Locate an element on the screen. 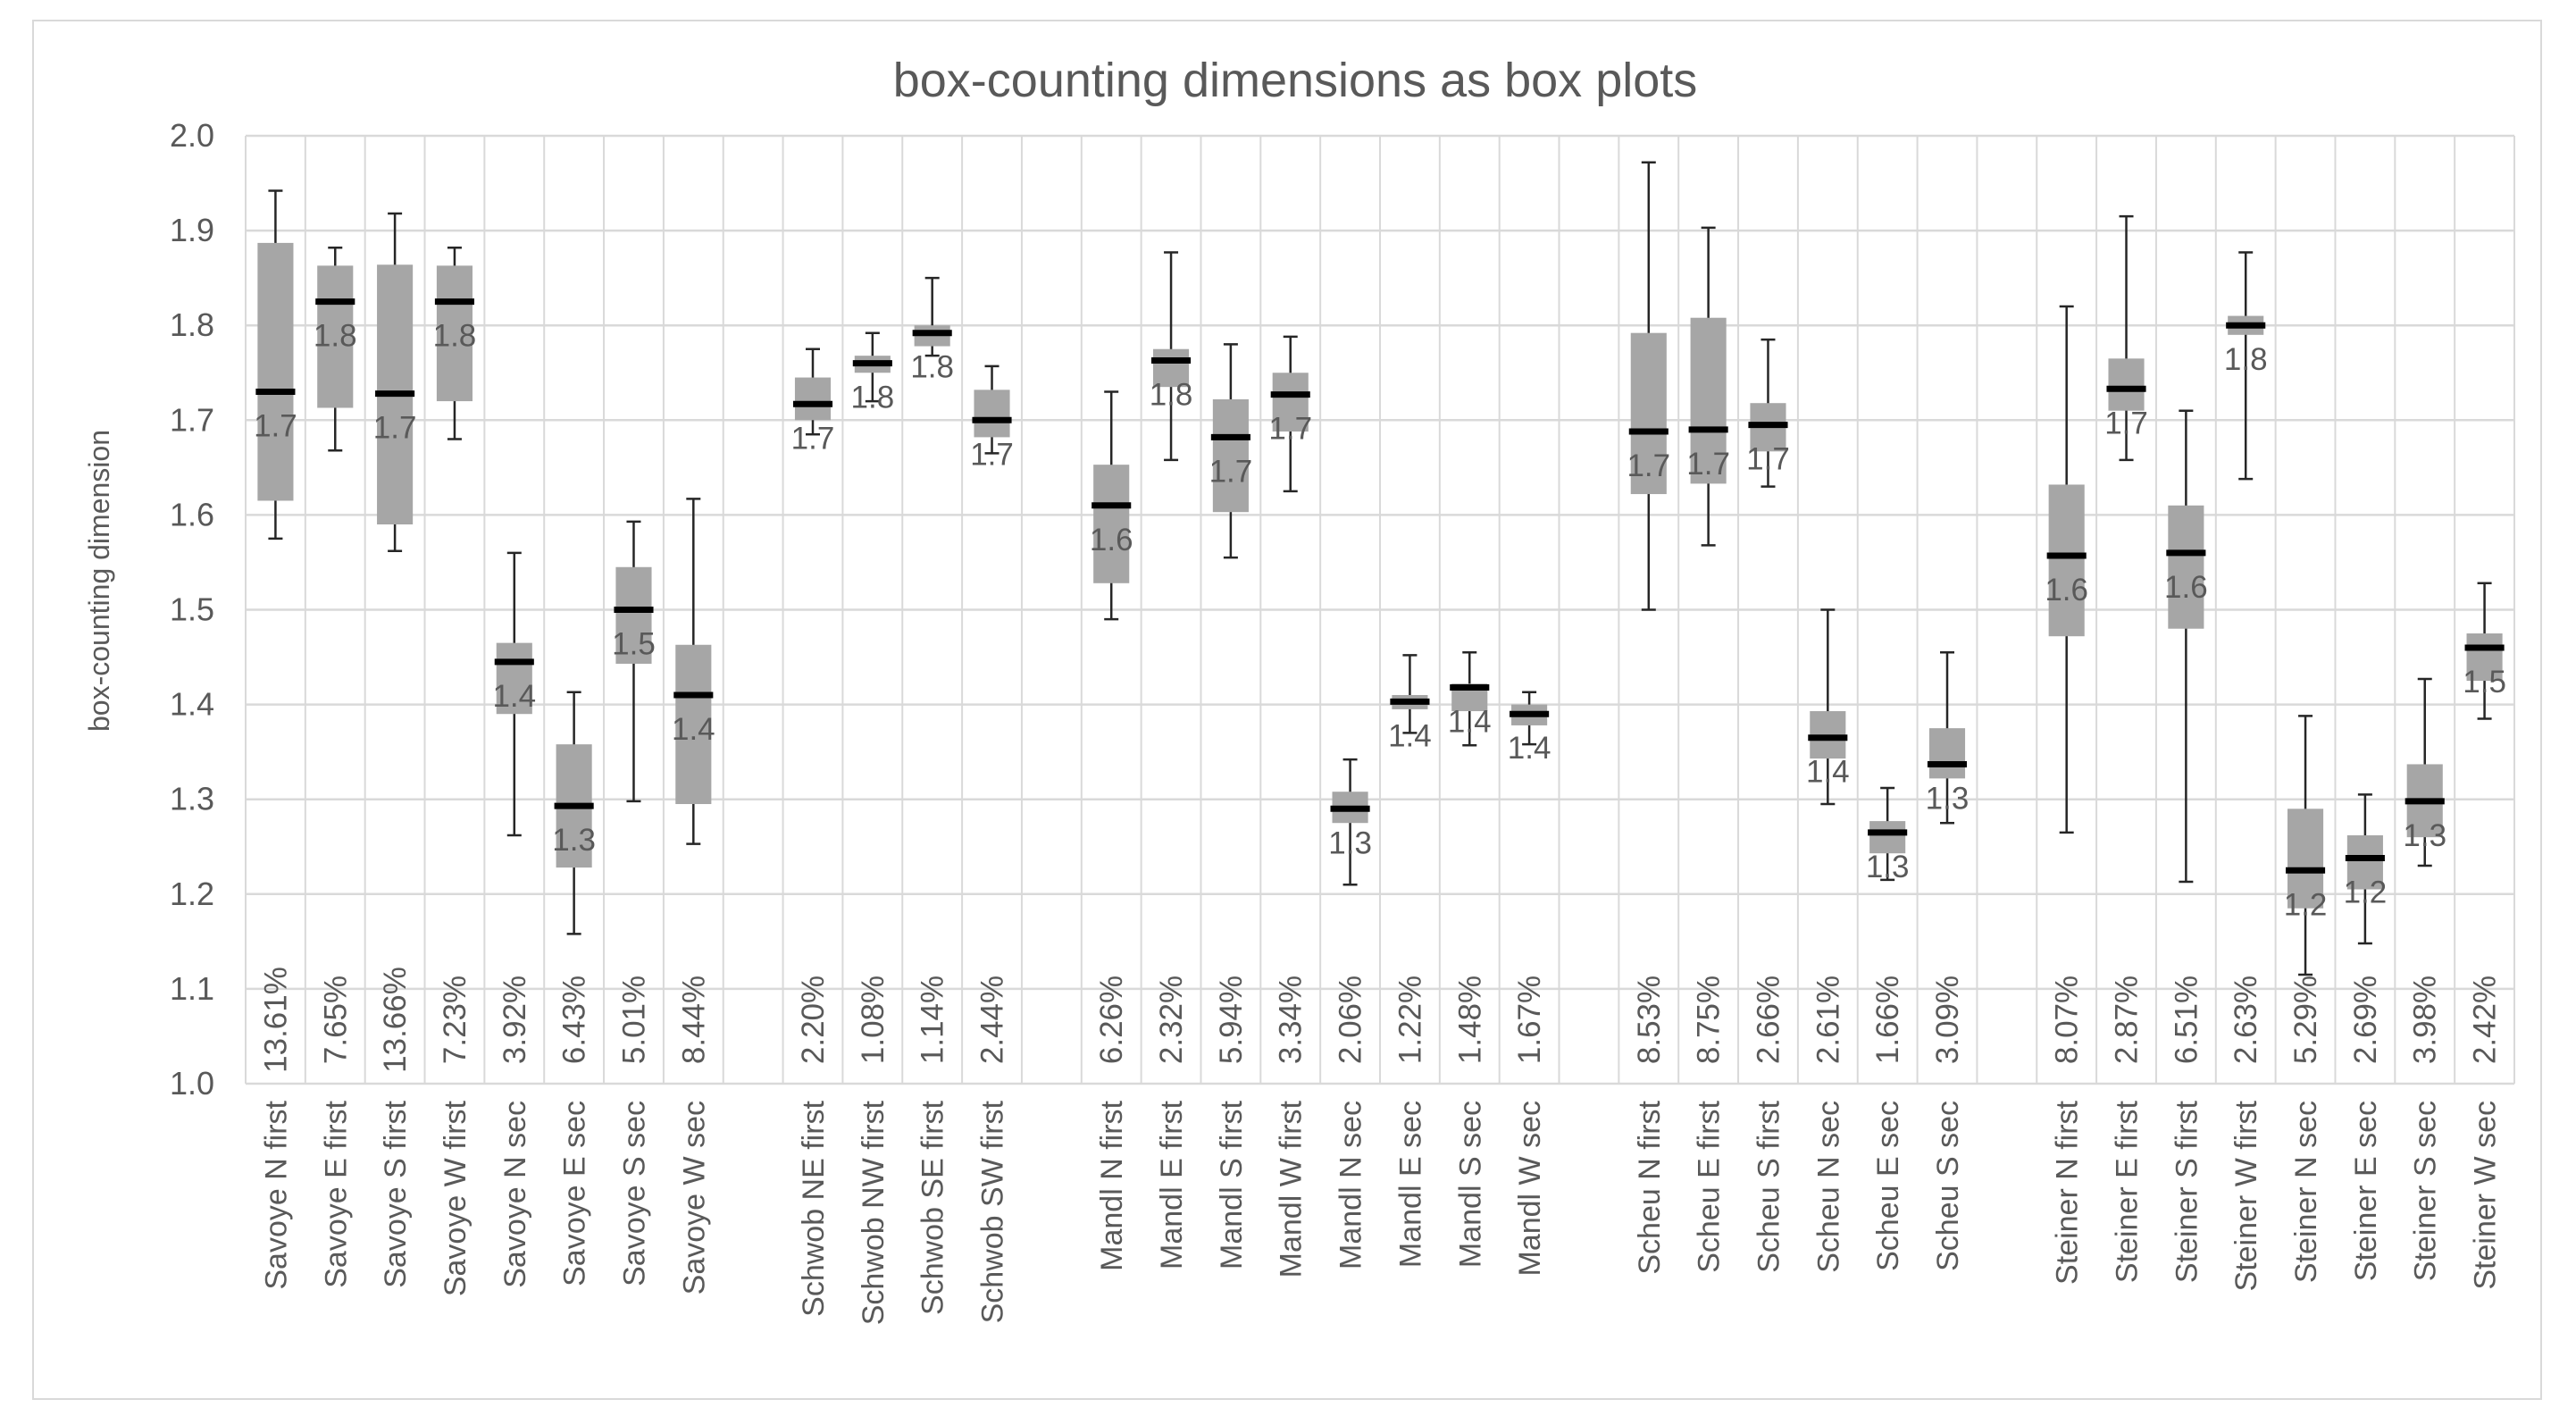 The width and height of the screenshot is (2576, 1416). percent-label: 3.98% is located at coordinates (2426, 1020).